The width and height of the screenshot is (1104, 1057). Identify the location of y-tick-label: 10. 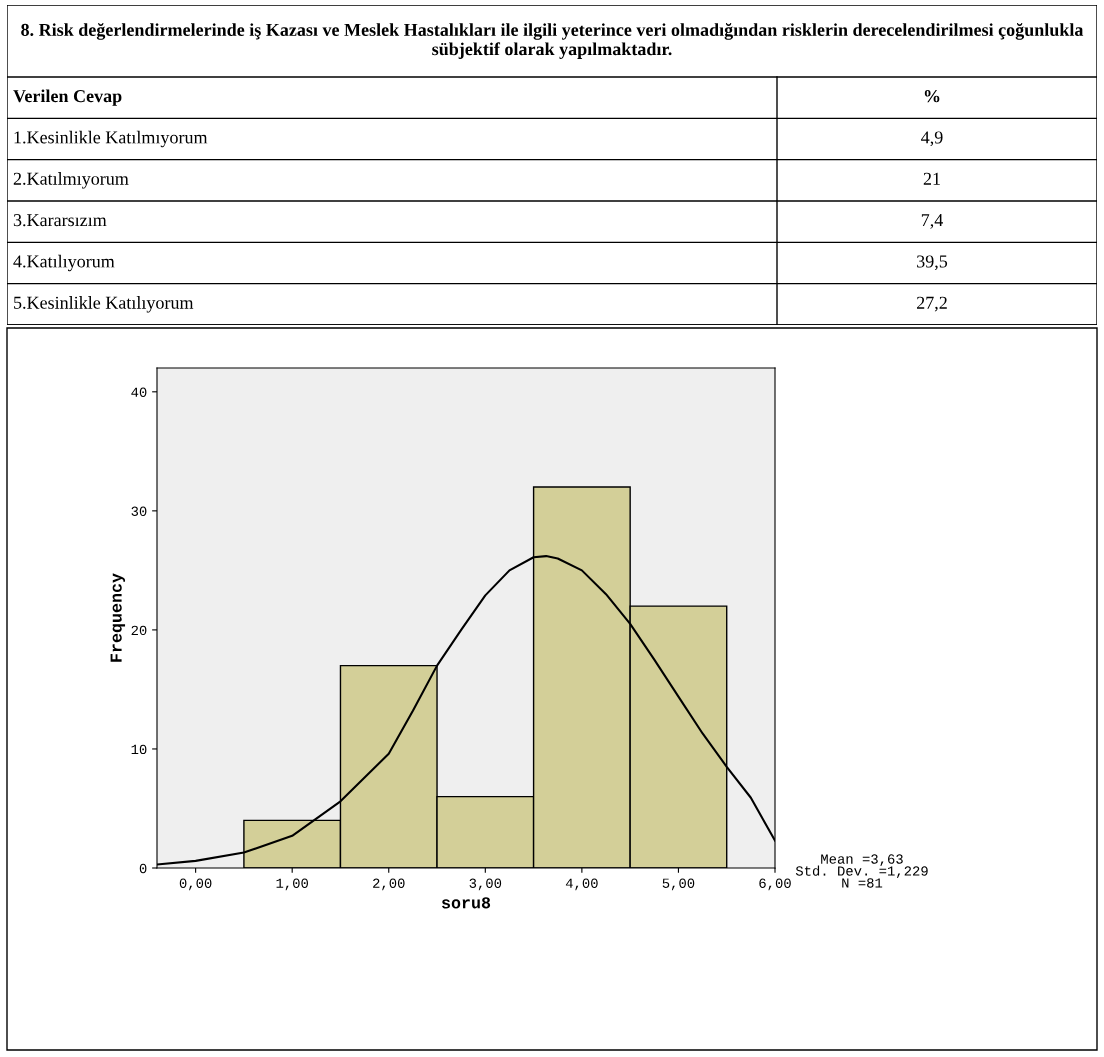
(139, 749).